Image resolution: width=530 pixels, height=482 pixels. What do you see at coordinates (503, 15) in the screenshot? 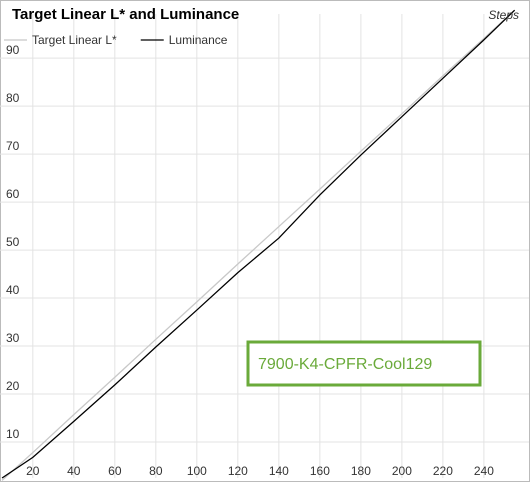
I see `x-axis-label: Steps` at bounding box center [503, 15].